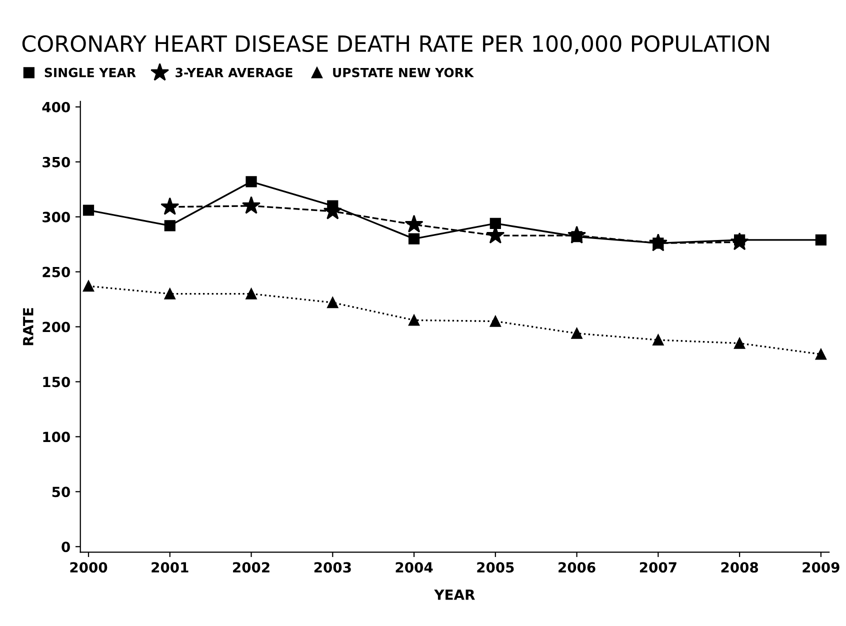 This screenshot has height=626, width=846. Describe the element at coordinates (28, 327) in the screenshot. I see `y-axis-title: RATE` at that location.